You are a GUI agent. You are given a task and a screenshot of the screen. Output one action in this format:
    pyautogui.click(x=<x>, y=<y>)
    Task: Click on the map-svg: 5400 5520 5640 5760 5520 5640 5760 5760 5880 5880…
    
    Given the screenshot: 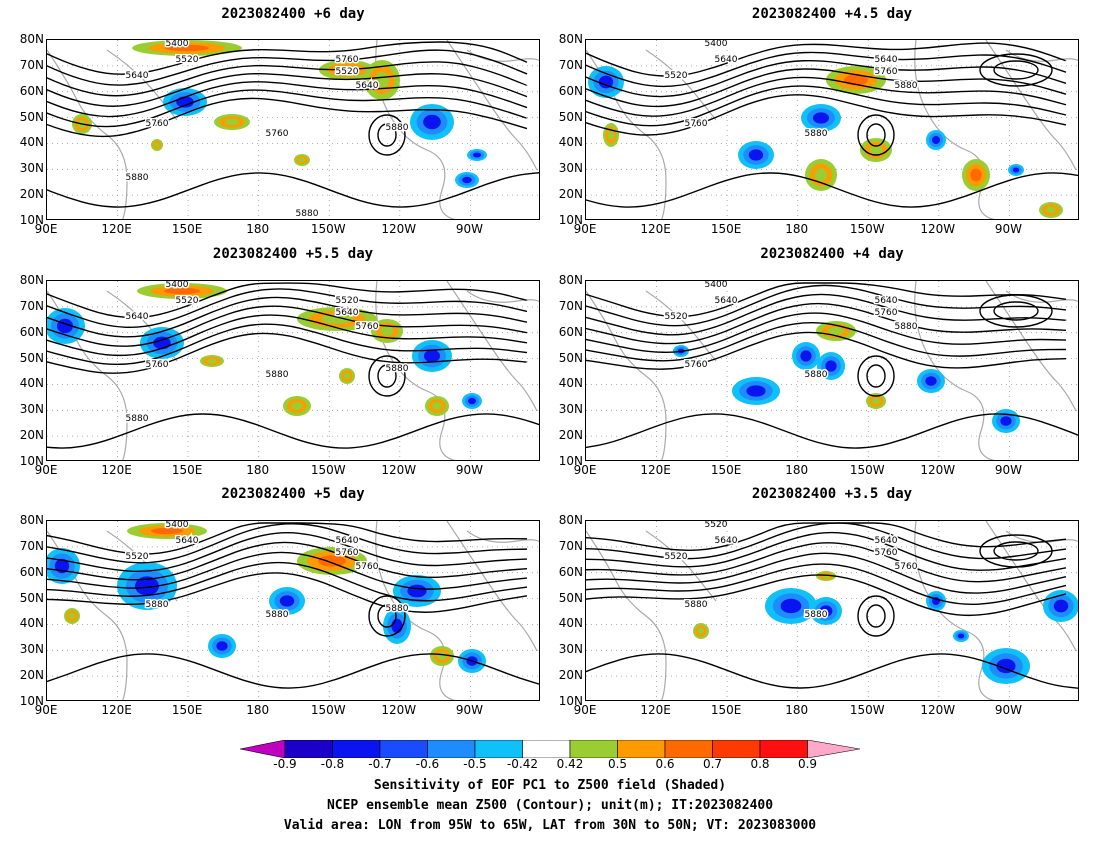 What is the action you would take?
    pyautogui.click(x=293, y=129)
    